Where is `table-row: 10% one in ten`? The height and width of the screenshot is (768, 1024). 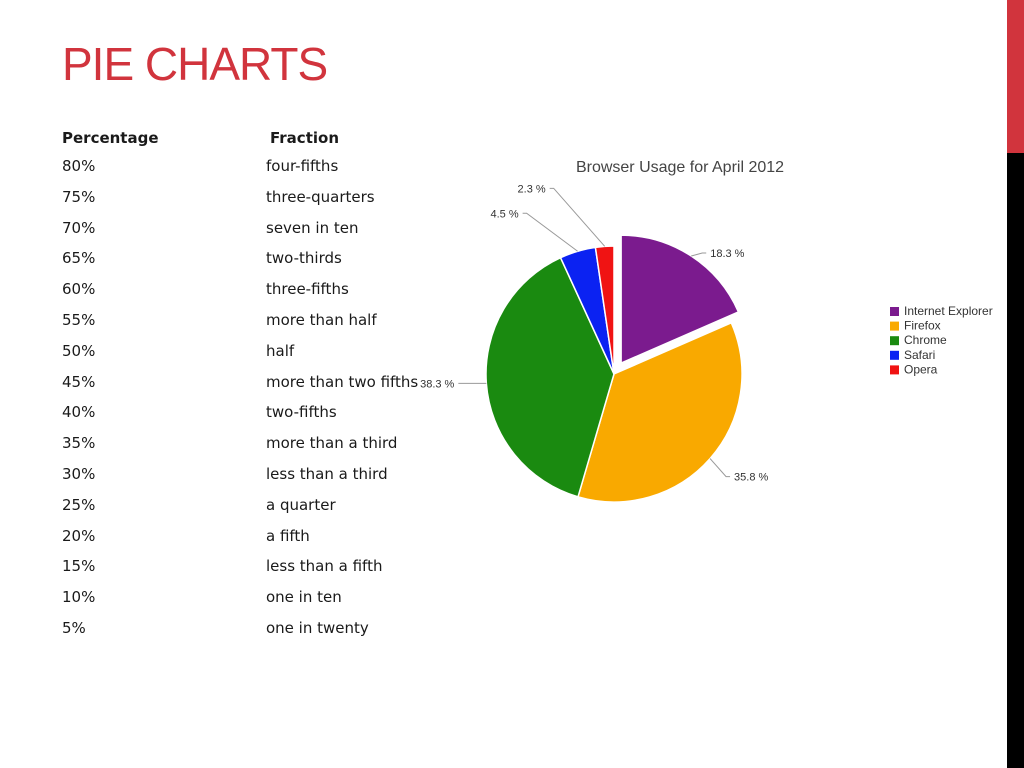
table-row: 10% one in ten is located at coordinates (247, 600).